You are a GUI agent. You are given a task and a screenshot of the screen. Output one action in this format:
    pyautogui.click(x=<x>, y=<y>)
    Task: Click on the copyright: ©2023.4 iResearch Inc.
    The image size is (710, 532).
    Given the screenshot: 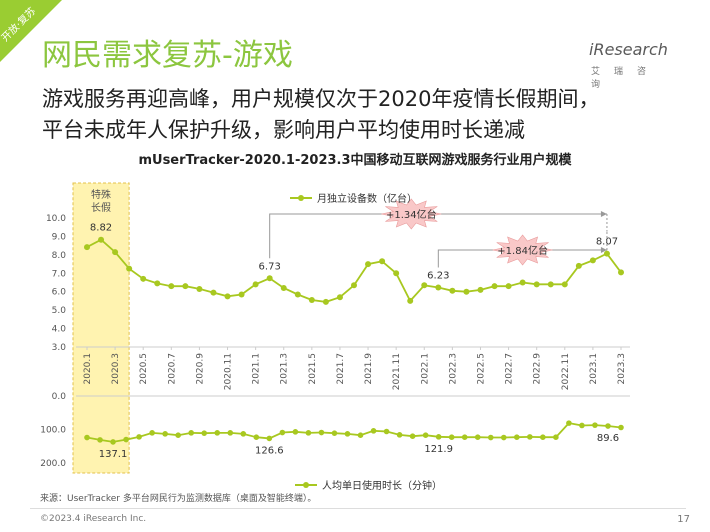 What is the action you would take?
    pyautogui.click(x=93, y=519)
    